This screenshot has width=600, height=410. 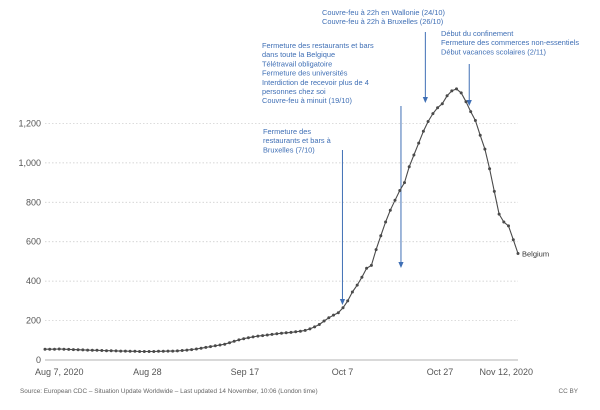 What do you see at coordinates (59, 372) in the screenshot?
I see `x-tick-label: Aug 7, 2020` at bounding box center [59, 372].